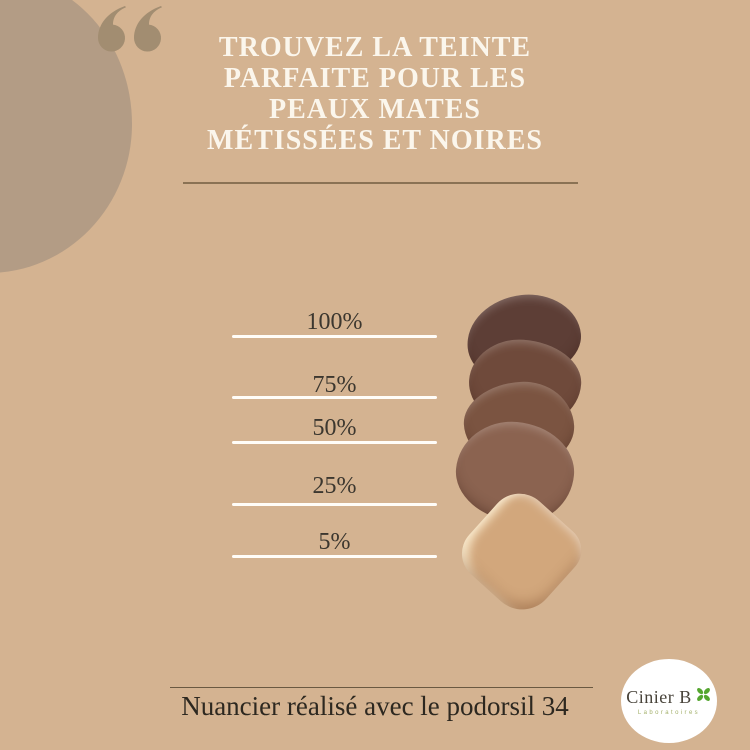 The height and width of the screenshot is (750, 750). Describe the element at coordinates (334, 486) in the screenshot. I see `scale-label-25: 25%` at that location.